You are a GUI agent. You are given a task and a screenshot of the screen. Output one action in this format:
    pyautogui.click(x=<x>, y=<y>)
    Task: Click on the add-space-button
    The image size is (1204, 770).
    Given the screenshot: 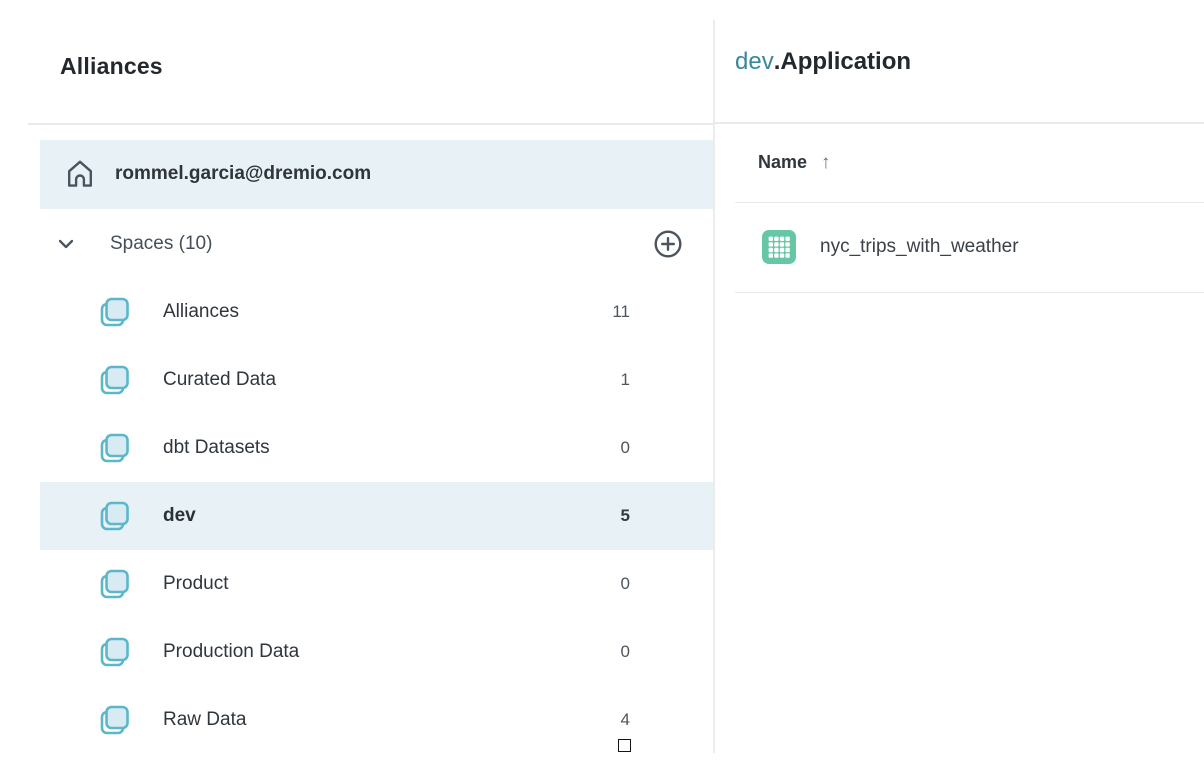 What is the action you would take?
    pyautogui.click(x=668, y=244)
    